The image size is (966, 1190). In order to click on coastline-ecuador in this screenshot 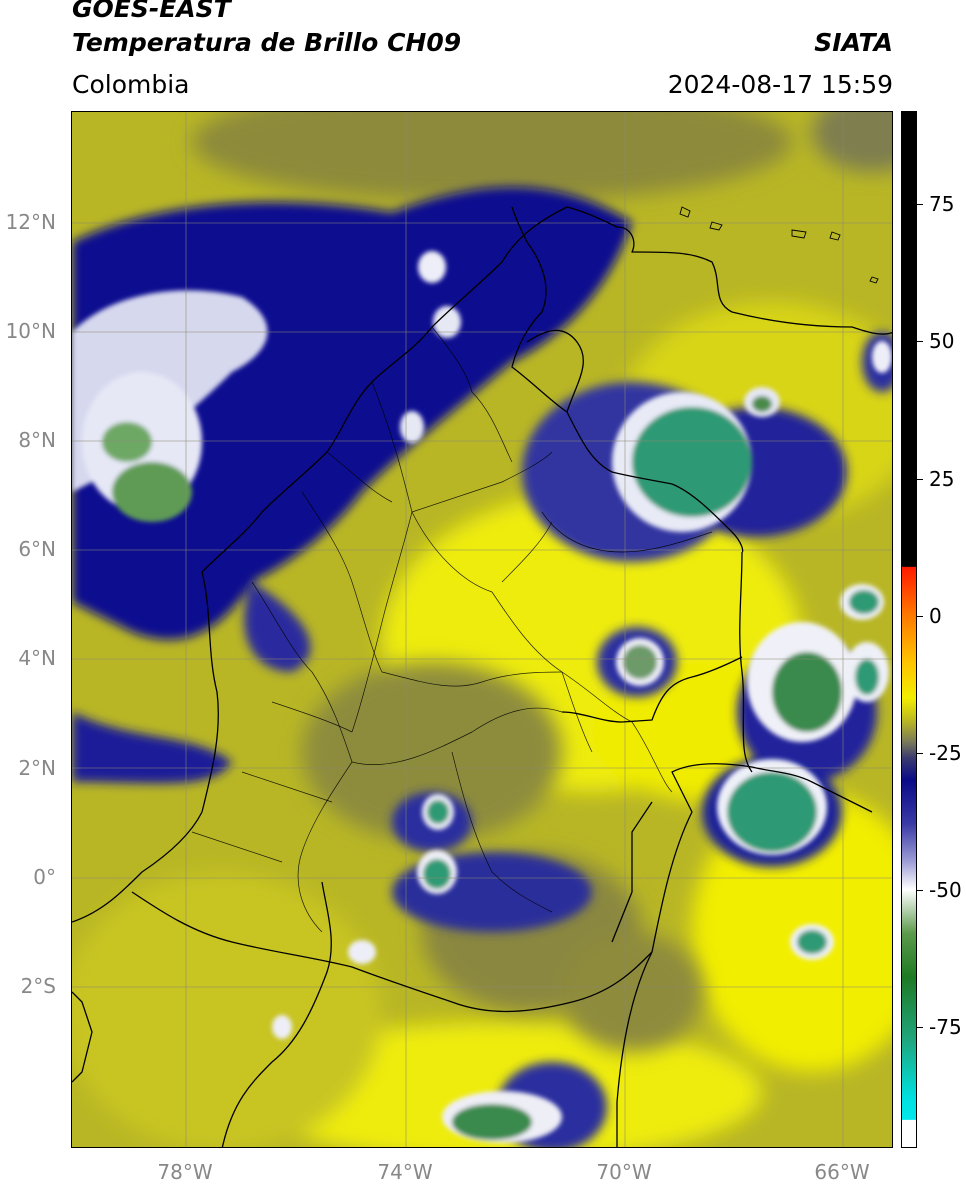, I will do `click(82, 1037)`.